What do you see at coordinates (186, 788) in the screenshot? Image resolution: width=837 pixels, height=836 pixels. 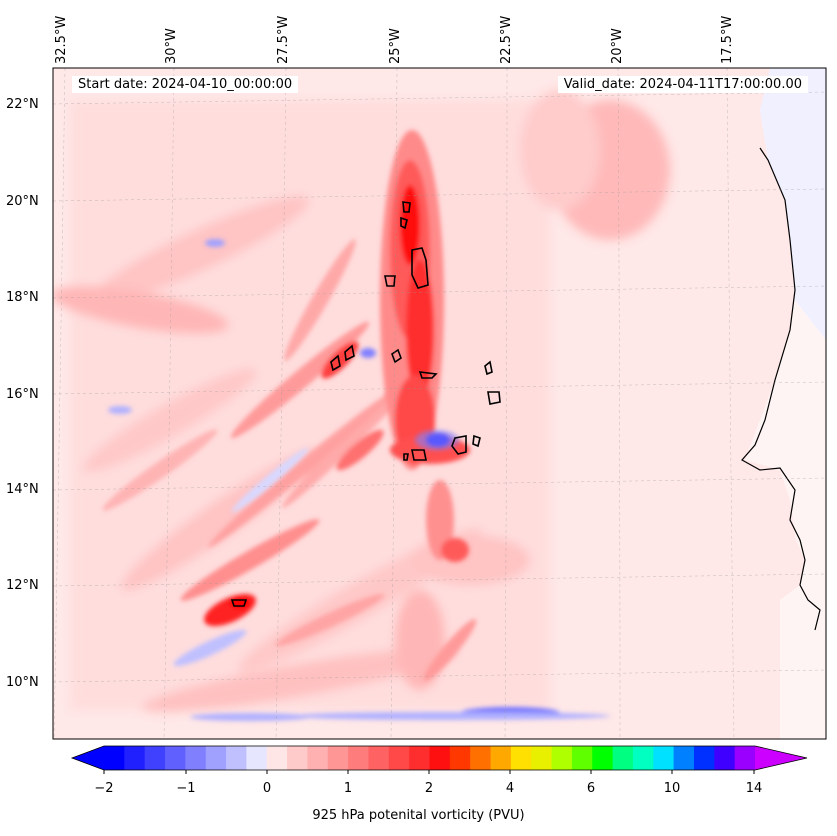 I see `colorbar-tick-label: −1` at bounding box center [186, 788].